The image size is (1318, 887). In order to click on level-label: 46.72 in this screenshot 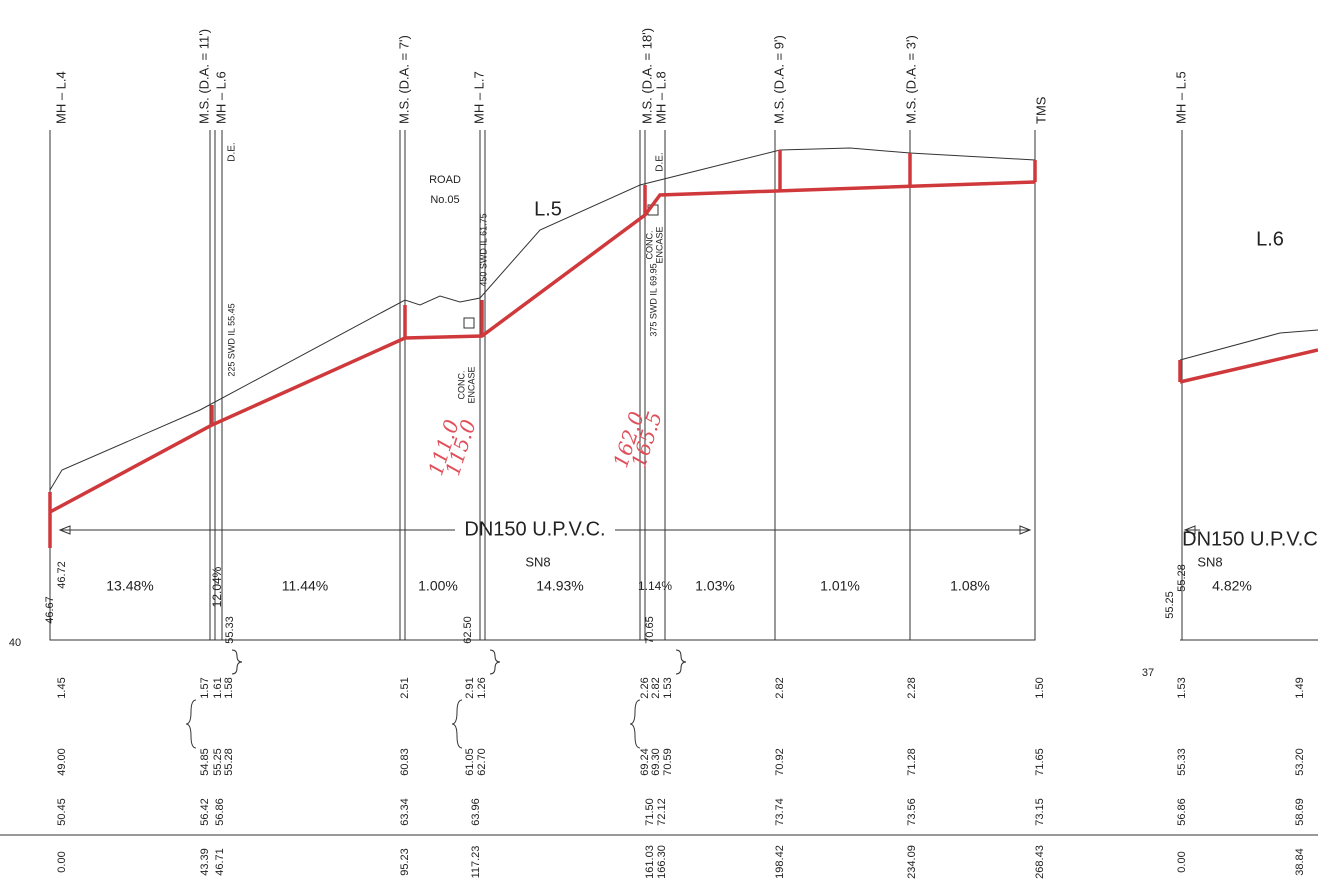, I will do `click(62, 575)`.